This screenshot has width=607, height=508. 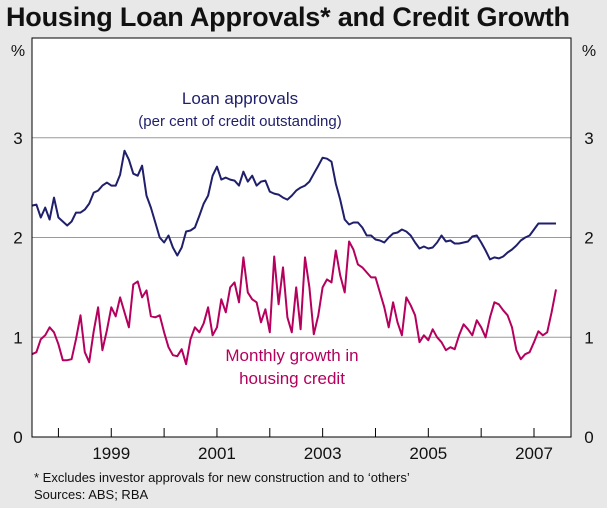 What do you see at coordinates (296, 432) in the screenshot?
I see `year-separators` at bounding box center [296, 432].